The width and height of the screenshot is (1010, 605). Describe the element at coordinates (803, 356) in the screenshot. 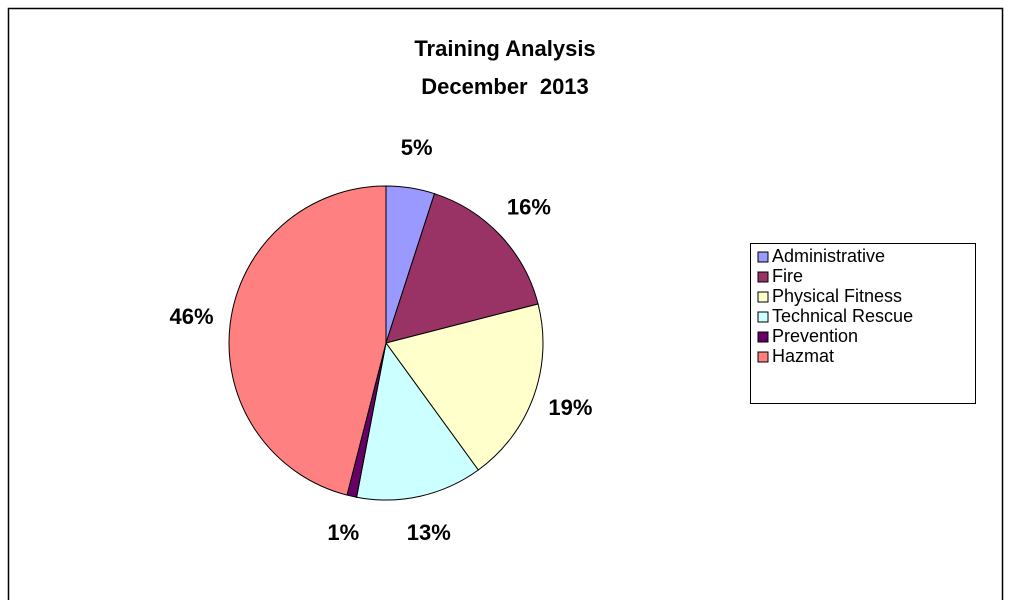

I see `legend-label: Hazmat` at that location.